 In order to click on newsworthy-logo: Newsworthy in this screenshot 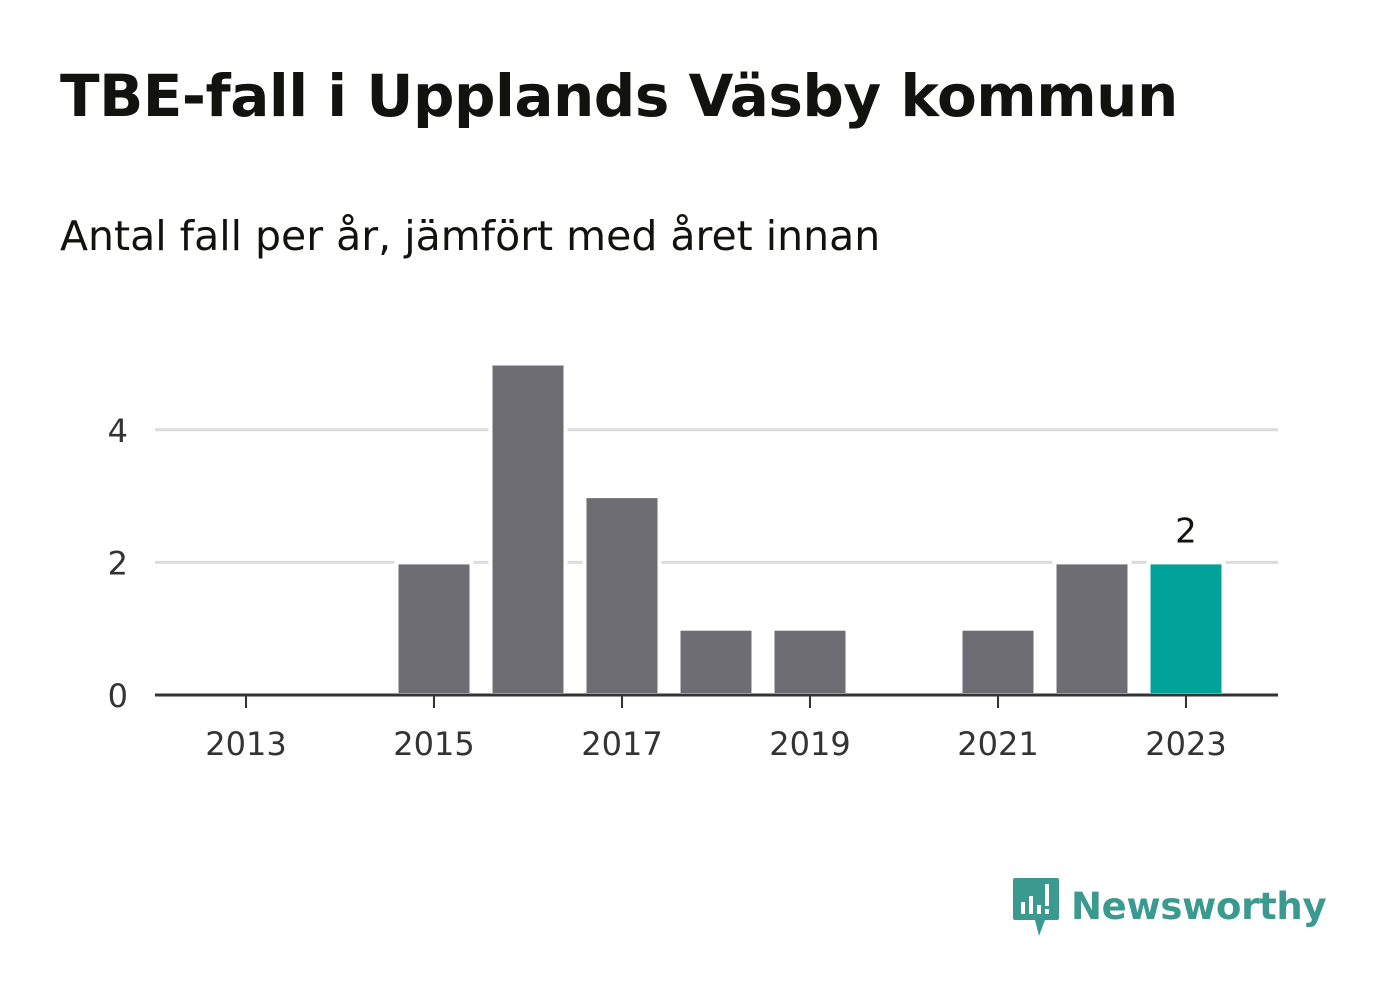, I will do `click(1169, 906)`.